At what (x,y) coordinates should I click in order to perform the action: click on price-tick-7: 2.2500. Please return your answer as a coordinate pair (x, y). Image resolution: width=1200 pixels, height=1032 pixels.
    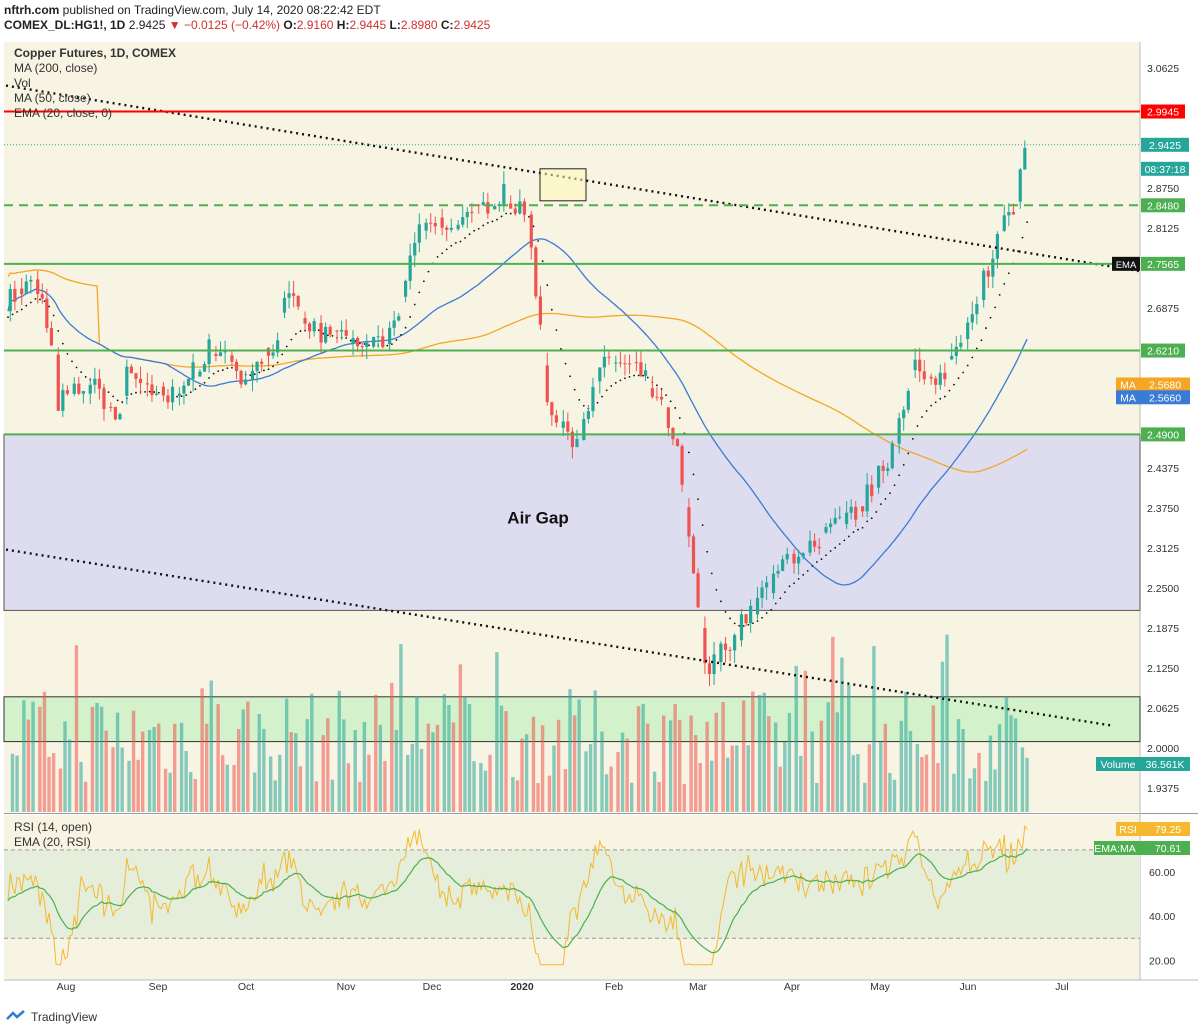
    Looking at the image, I should click on (1163, 589).